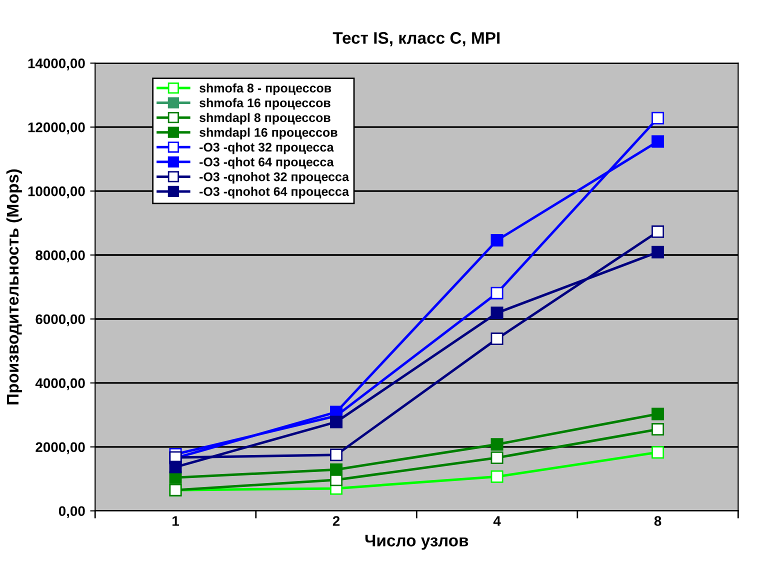  What do you see at coordinates (60, 448) in the screenshot?
I see `y-tick-label: 2000,00` at bounding box center [60, 448].